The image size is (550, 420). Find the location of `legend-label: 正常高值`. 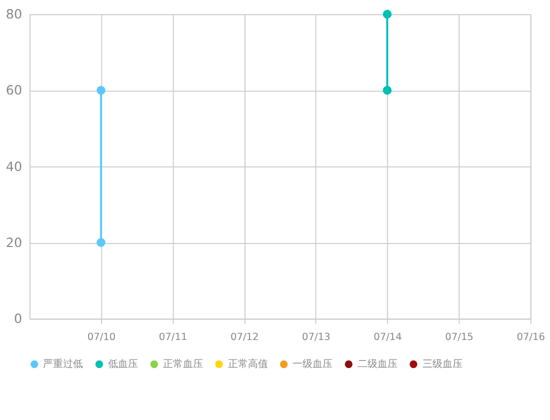

legend-label: 正常高值 is located at coordinates (248, 364).